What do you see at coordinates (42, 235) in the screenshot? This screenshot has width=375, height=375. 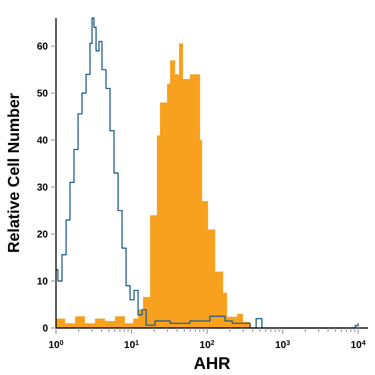 I see `y-tick-label: 20` at bounding box center [42, 235].